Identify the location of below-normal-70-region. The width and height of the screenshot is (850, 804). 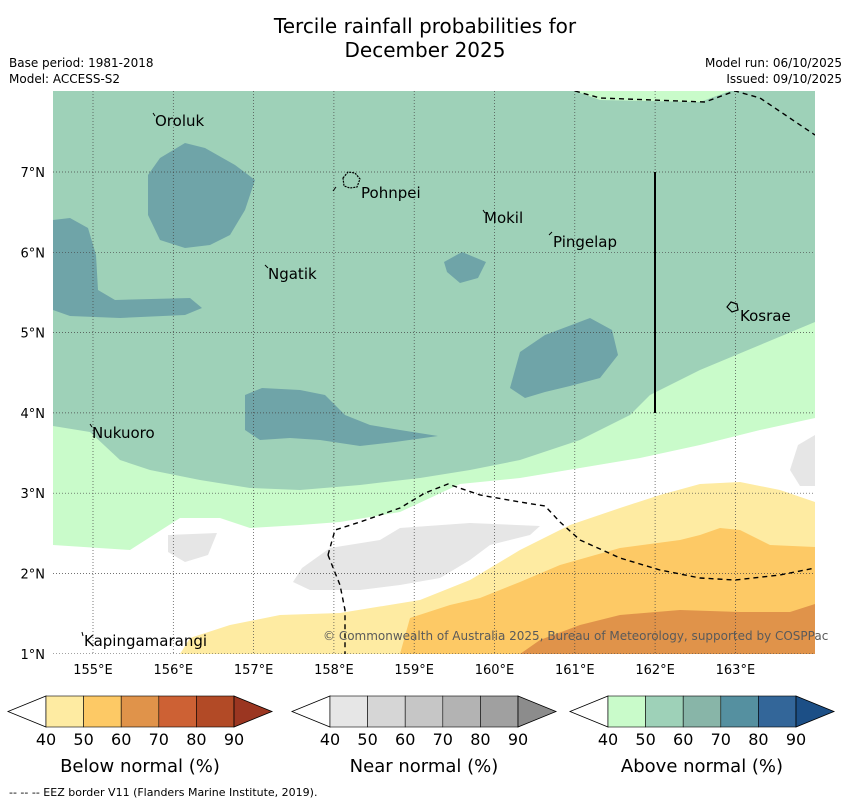
(667, 629).